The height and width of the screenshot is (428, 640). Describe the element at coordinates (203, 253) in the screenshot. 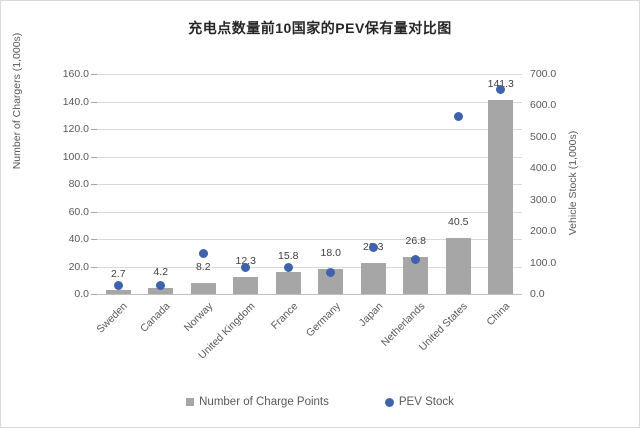

I see `pev-dot-norway` at that location.